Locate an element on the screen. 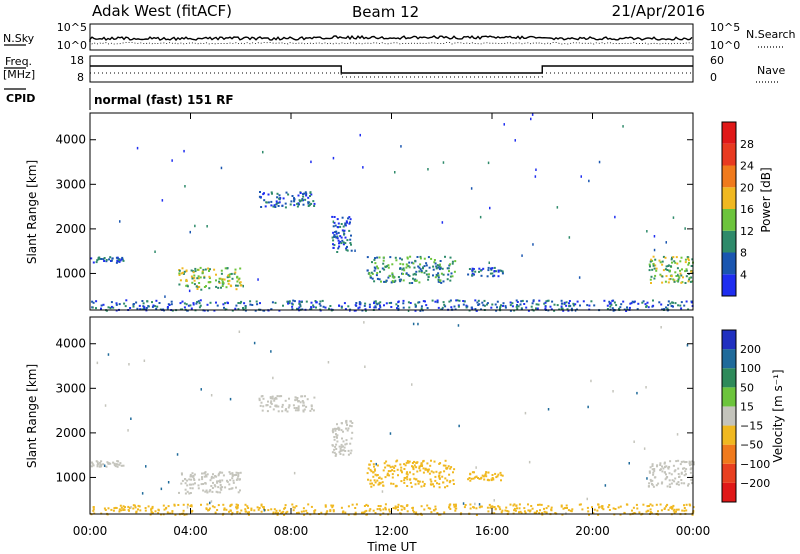  colorbar-tick-label: −200 is located at coordinates (755, 483).